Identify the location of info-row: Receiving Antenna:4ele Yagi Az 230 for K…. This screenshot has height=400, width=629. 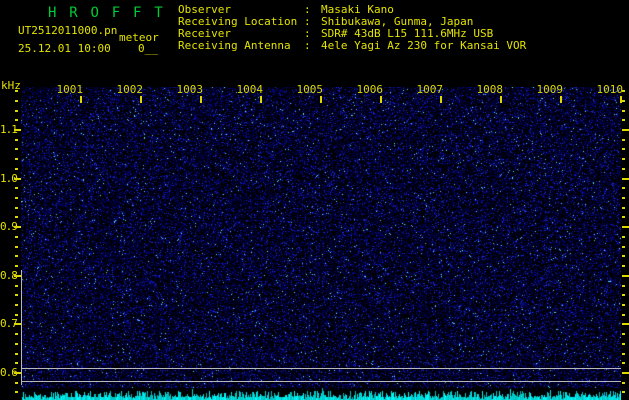
(352, 46).